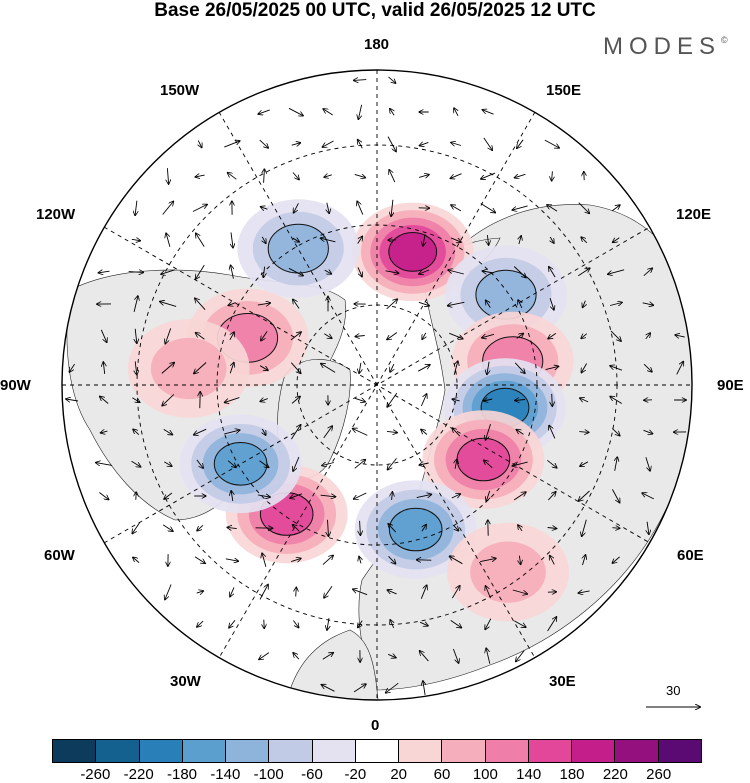 This screenshot has width=750, height=783. I want to click on lon-label-120w: 120W, so click(56, 214).